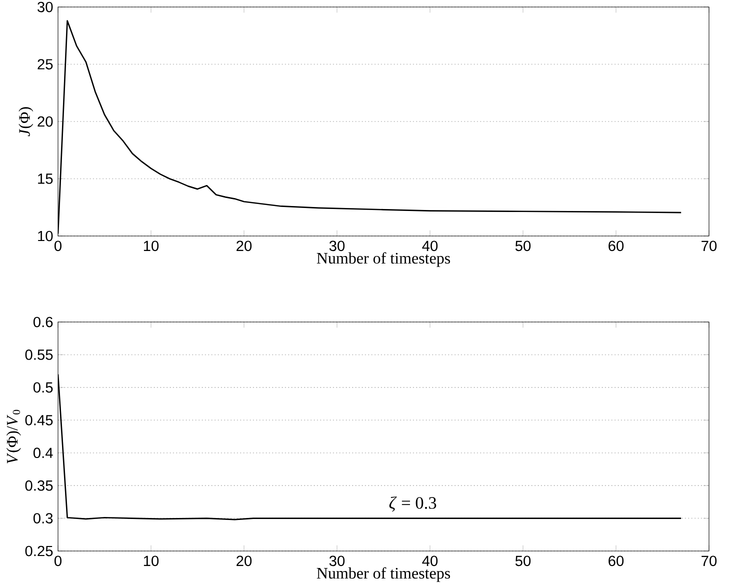 The image size is (749, 587). Describe the element at coordinates (26, 121) in the screenshot. I see `y-axis-title: J(Φ)` at that location.